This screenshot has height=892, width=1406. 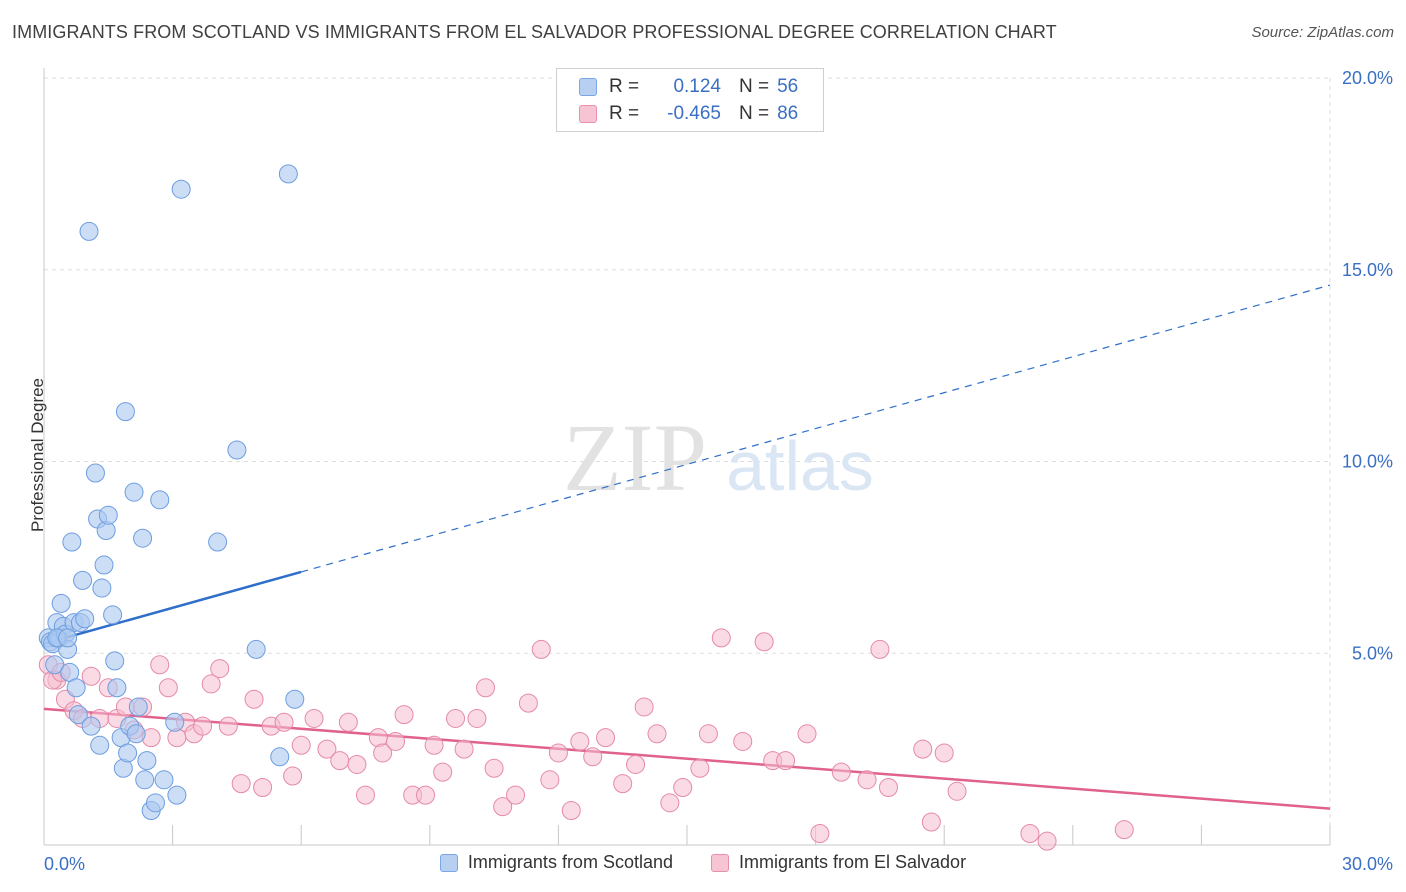 What do you see at coordinates (1367, 78) in the screenshot?
I see `y-tick-label: 20.0%` at bounding box center [1367, 78].